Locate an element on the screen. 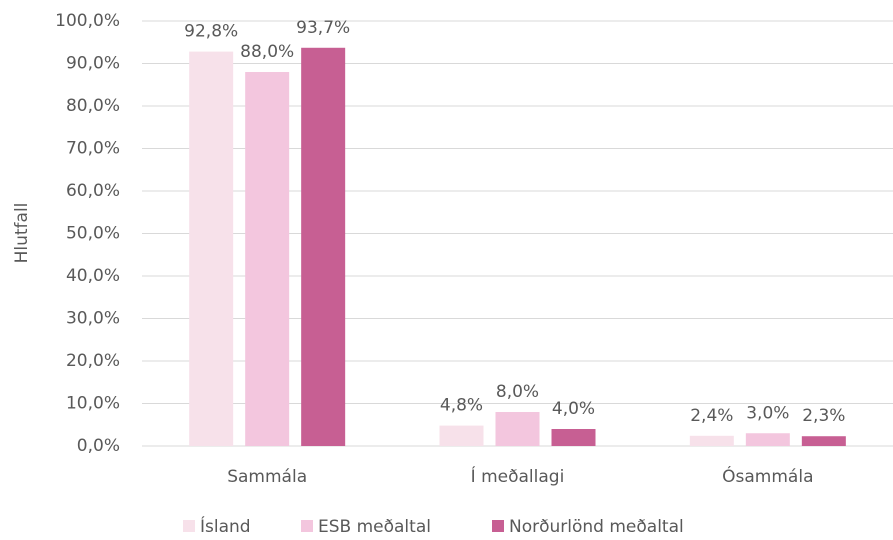 The height and width of the screenshot is (540, 893). legend-label: Ísland is located at coordinates (225, 526).